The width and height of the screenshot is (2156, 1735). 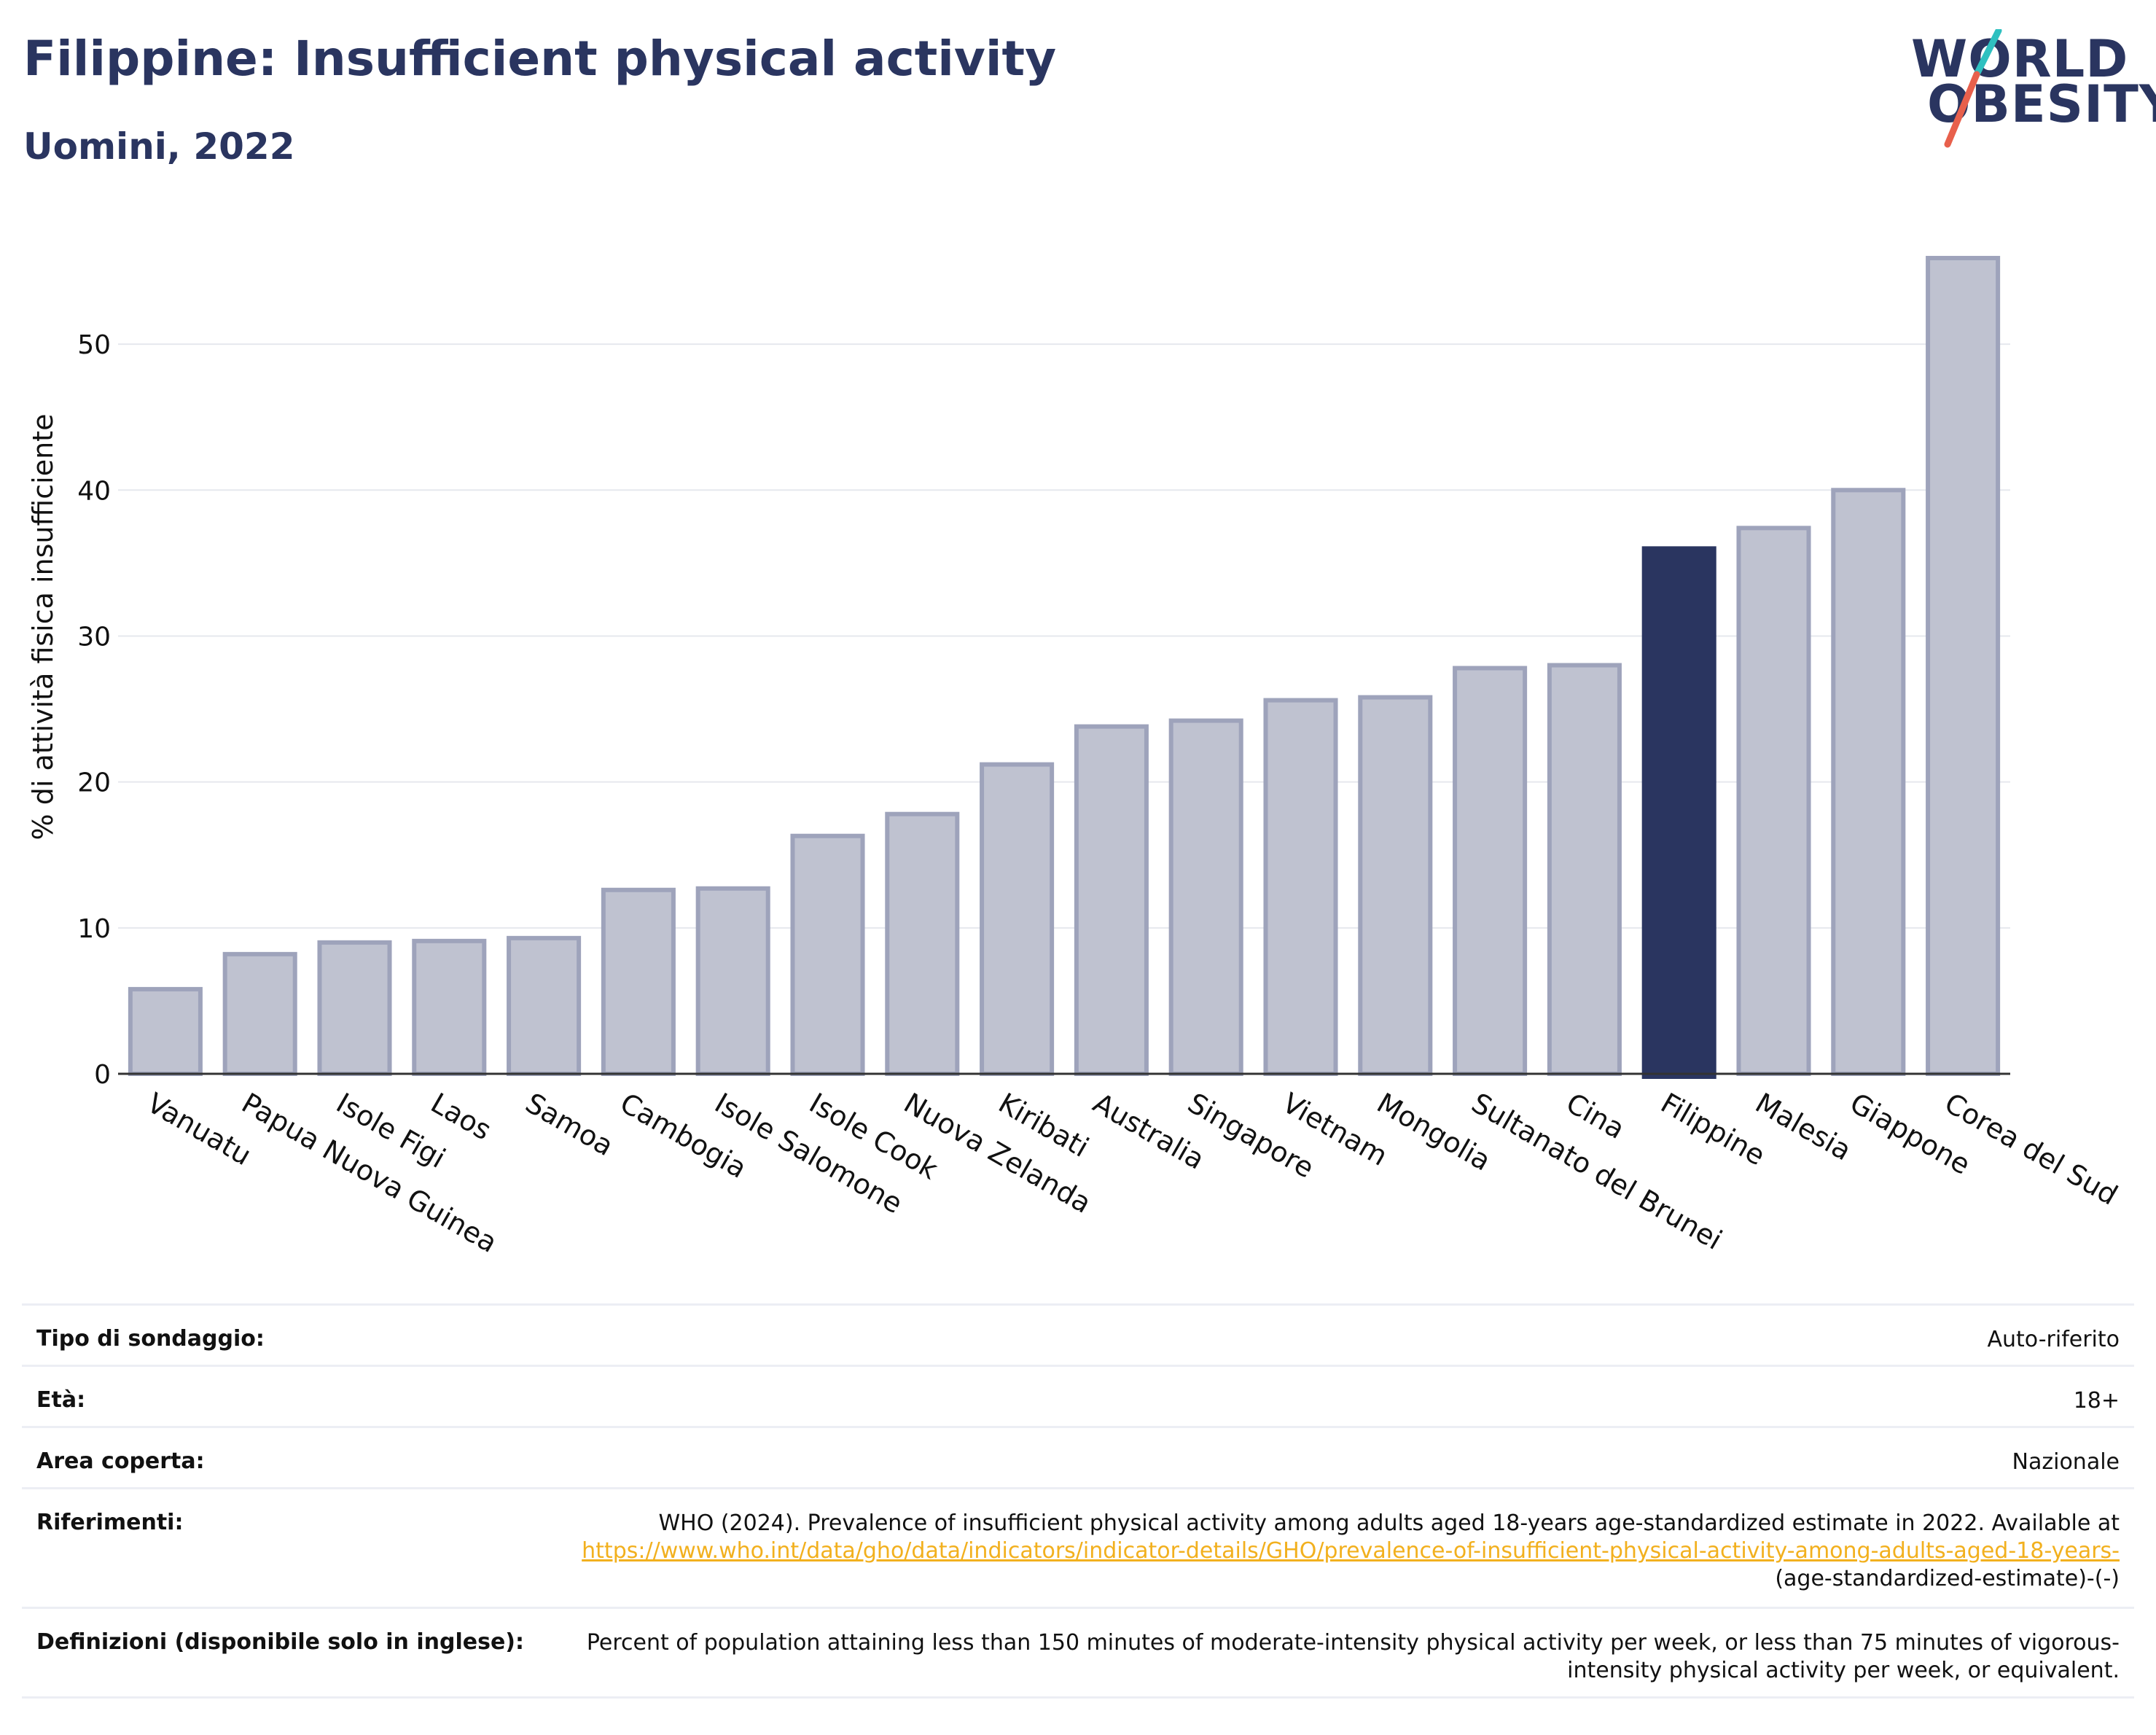 What do you see at coordinates (1490, 871) in the screenshot?
I see `bar-sultanato-del-brunei` at bounding box center [1490, 871].